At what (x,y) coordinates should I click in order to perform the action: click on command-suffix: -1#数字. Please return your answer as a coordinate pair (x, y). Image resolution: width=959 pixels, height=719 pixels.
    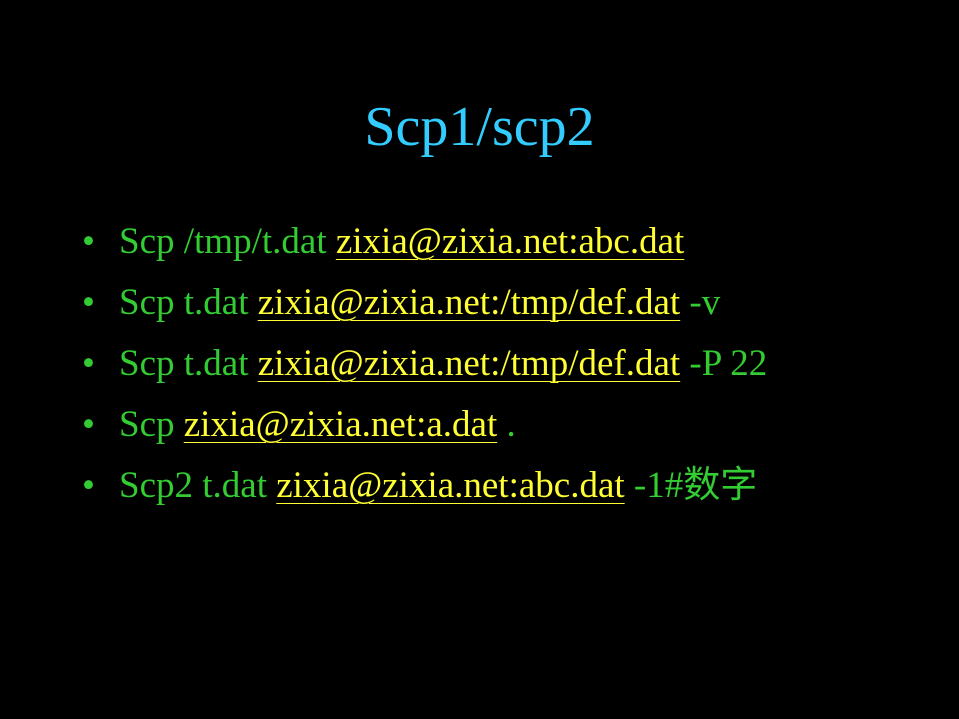
    Looking at the image, I should click on (691, 485).